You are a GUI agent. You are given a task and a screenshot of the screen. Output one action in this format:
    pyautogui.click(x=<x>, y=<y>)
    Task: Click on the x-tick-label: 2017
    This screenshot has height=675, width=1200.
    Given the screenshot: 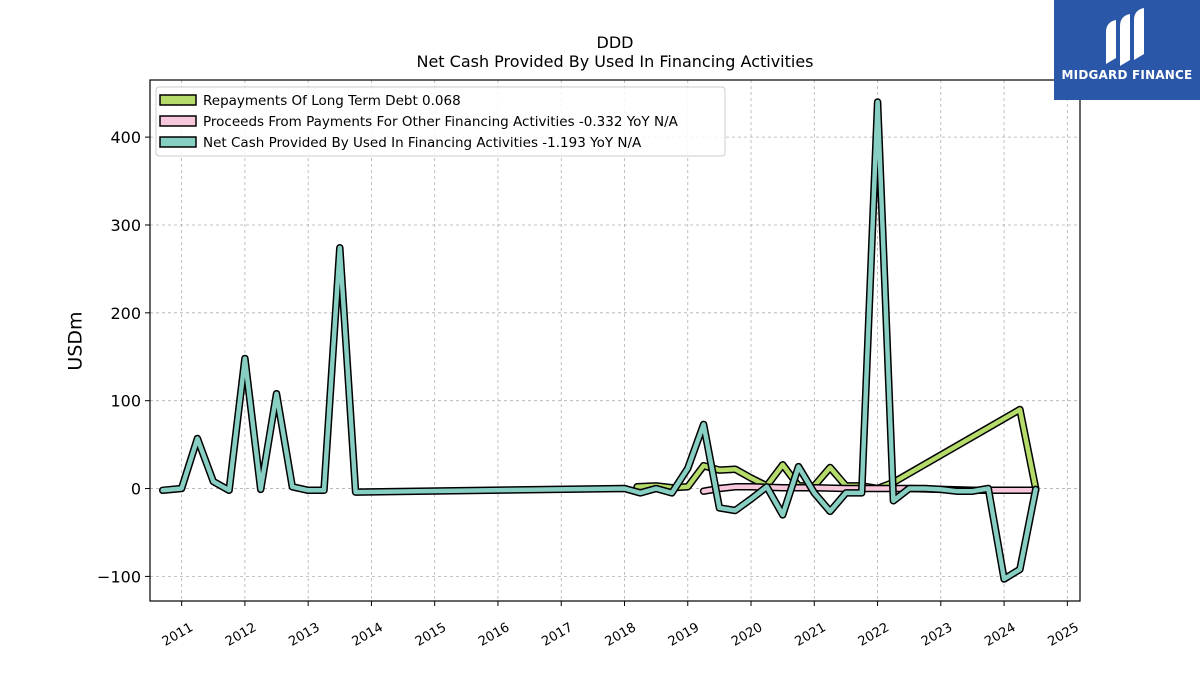 What is the action you would take?
    pyautogui.click(x=557, y=635)
    